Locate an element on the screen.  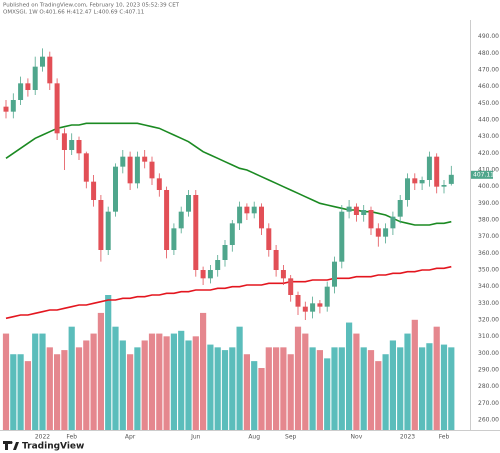
y-tick-label: 490.00 is located at coordinates (488, 36).